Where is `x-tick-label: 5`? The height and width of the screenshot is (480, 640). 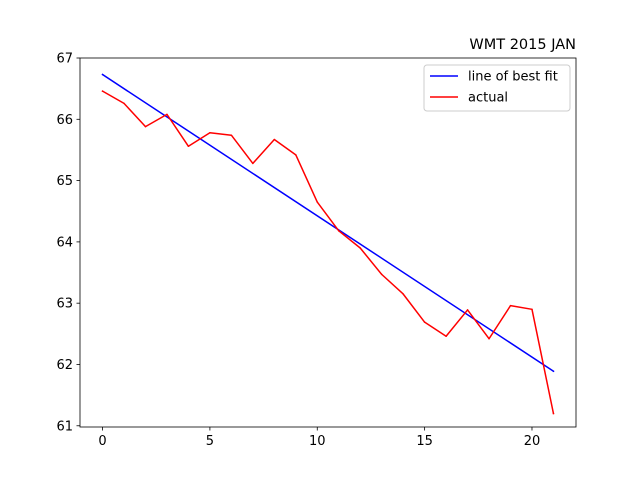 x-tick-label: 5 is located at coordinates (210, 441).